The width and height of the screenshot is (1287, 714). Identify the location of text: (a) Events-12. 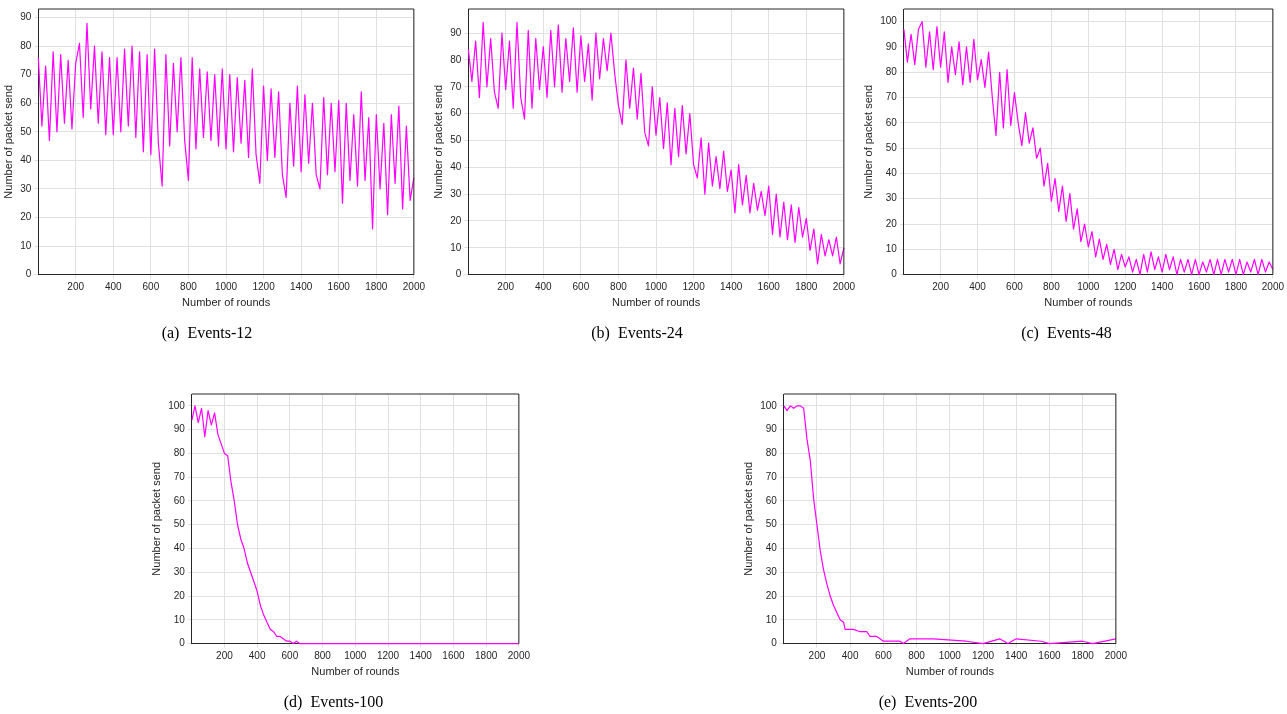
(207, 332).